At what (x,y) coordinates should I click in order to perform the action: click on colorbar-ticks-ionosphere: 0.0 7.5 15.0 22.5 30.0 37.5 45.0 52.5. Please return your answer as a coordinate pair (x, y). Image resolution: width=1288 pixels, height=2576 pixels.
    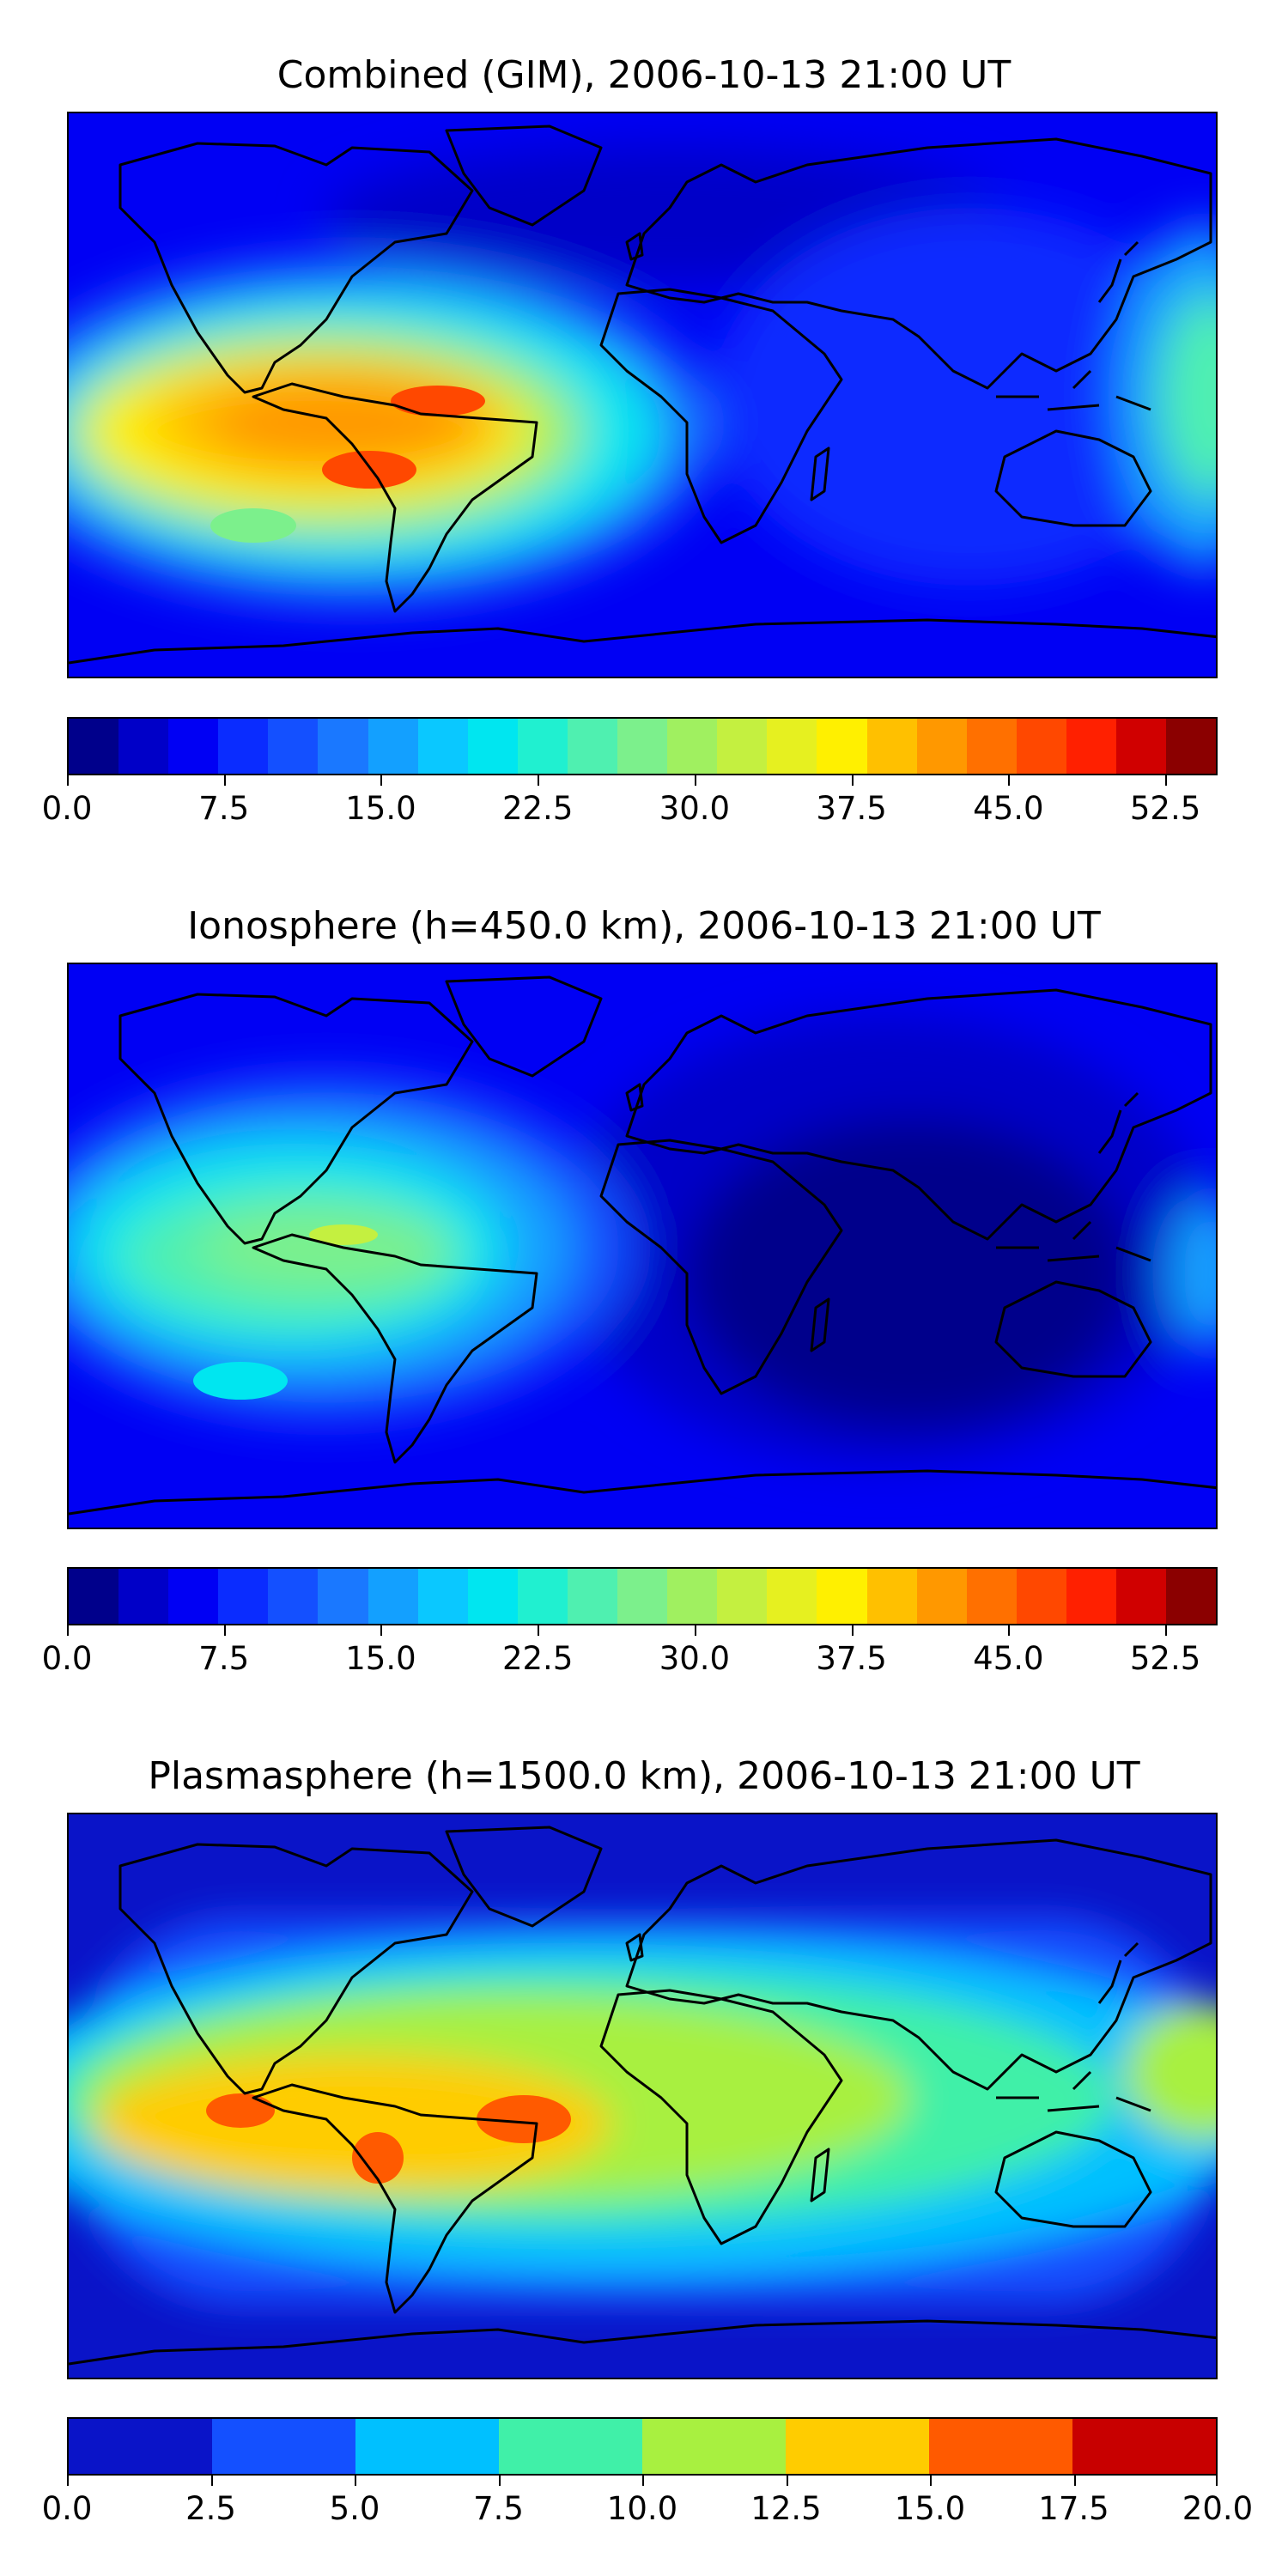
    Looking at the image, I should click on (630, 1651).